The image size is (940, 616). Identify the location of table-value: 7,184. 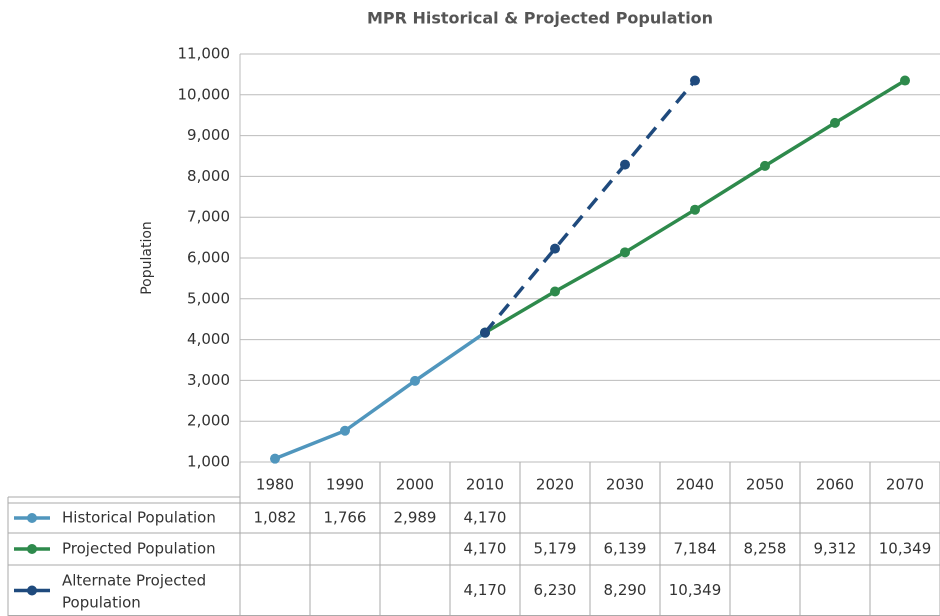
(695, 549).